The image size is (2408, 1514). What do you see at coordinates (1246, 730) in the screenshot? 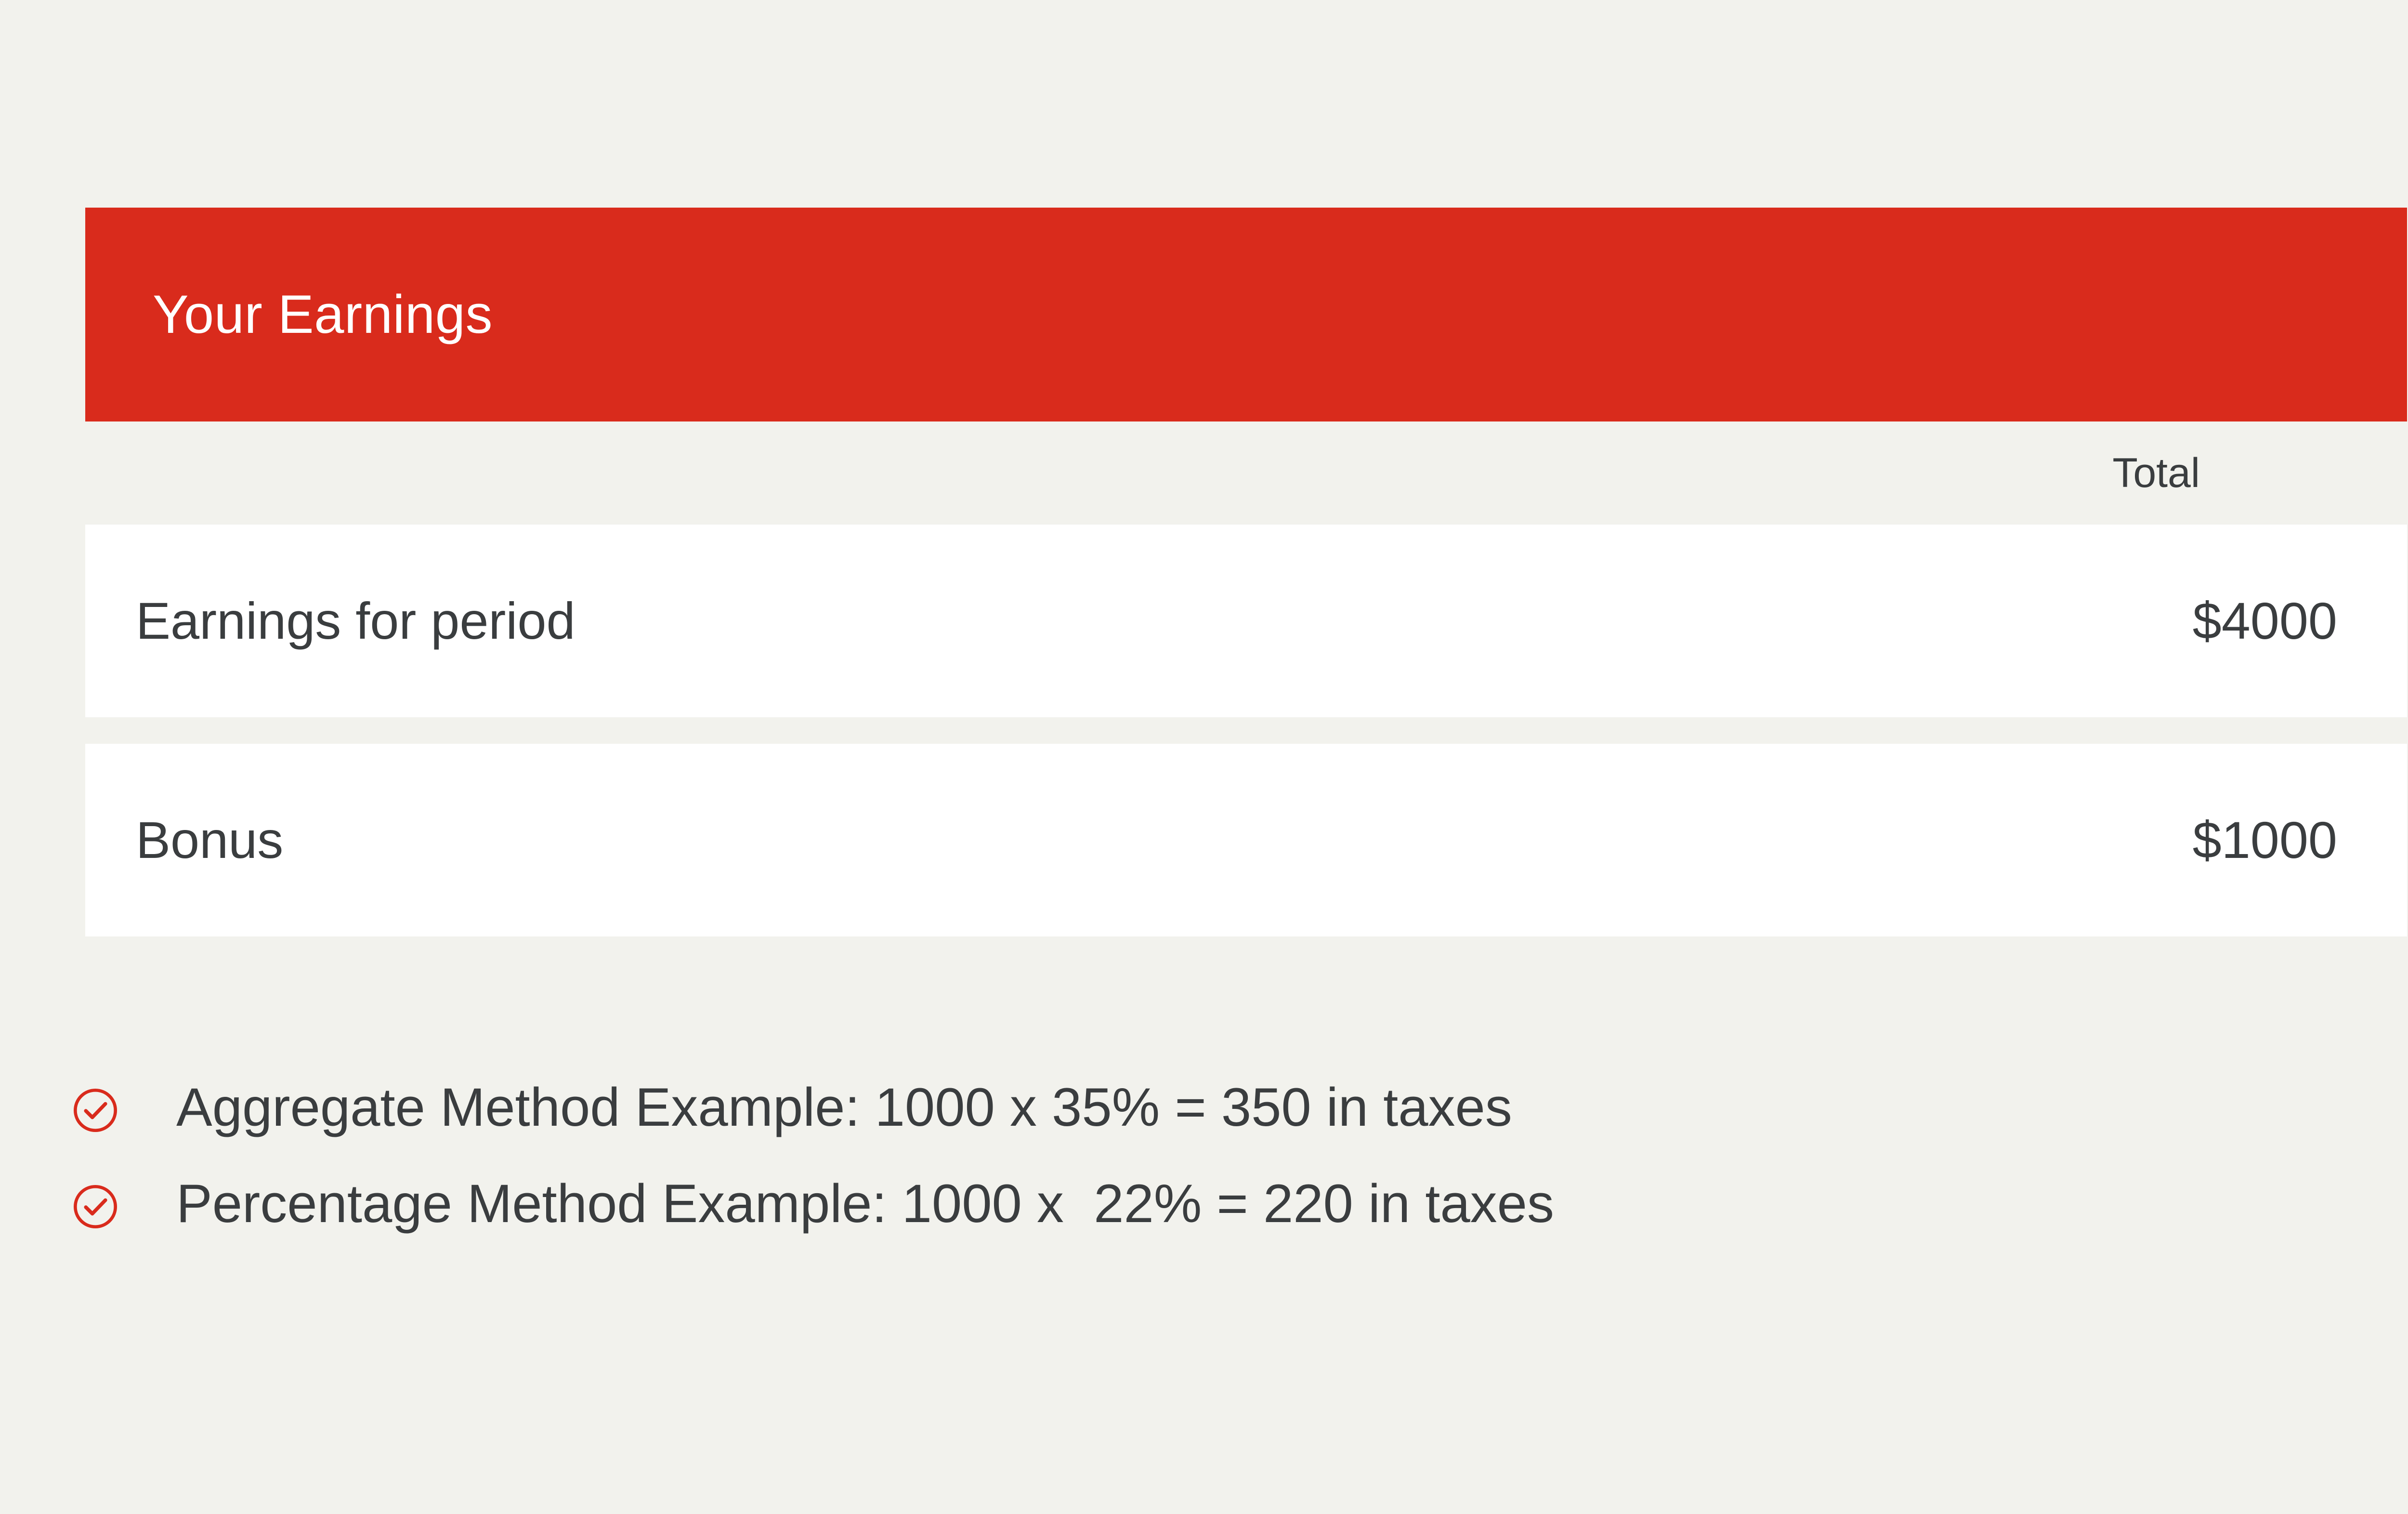
I see `row-divider-gap` at bounding box center [1246, 730].